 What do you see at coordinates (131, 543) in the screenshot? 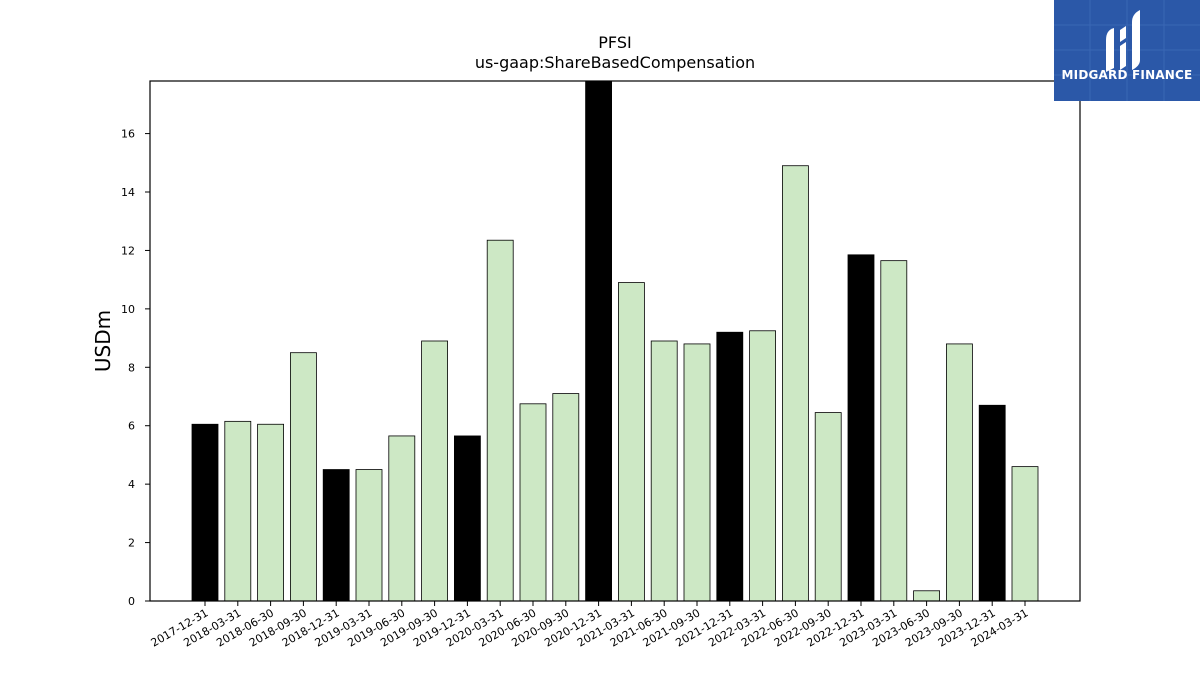
I see `y-tick-label: 2` at bounding box center [131, 543].